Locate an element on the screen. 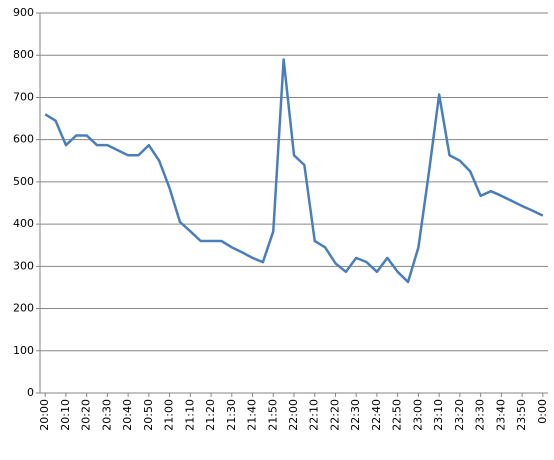  y-tick-label: 500 is located at coordinates (23, 181).